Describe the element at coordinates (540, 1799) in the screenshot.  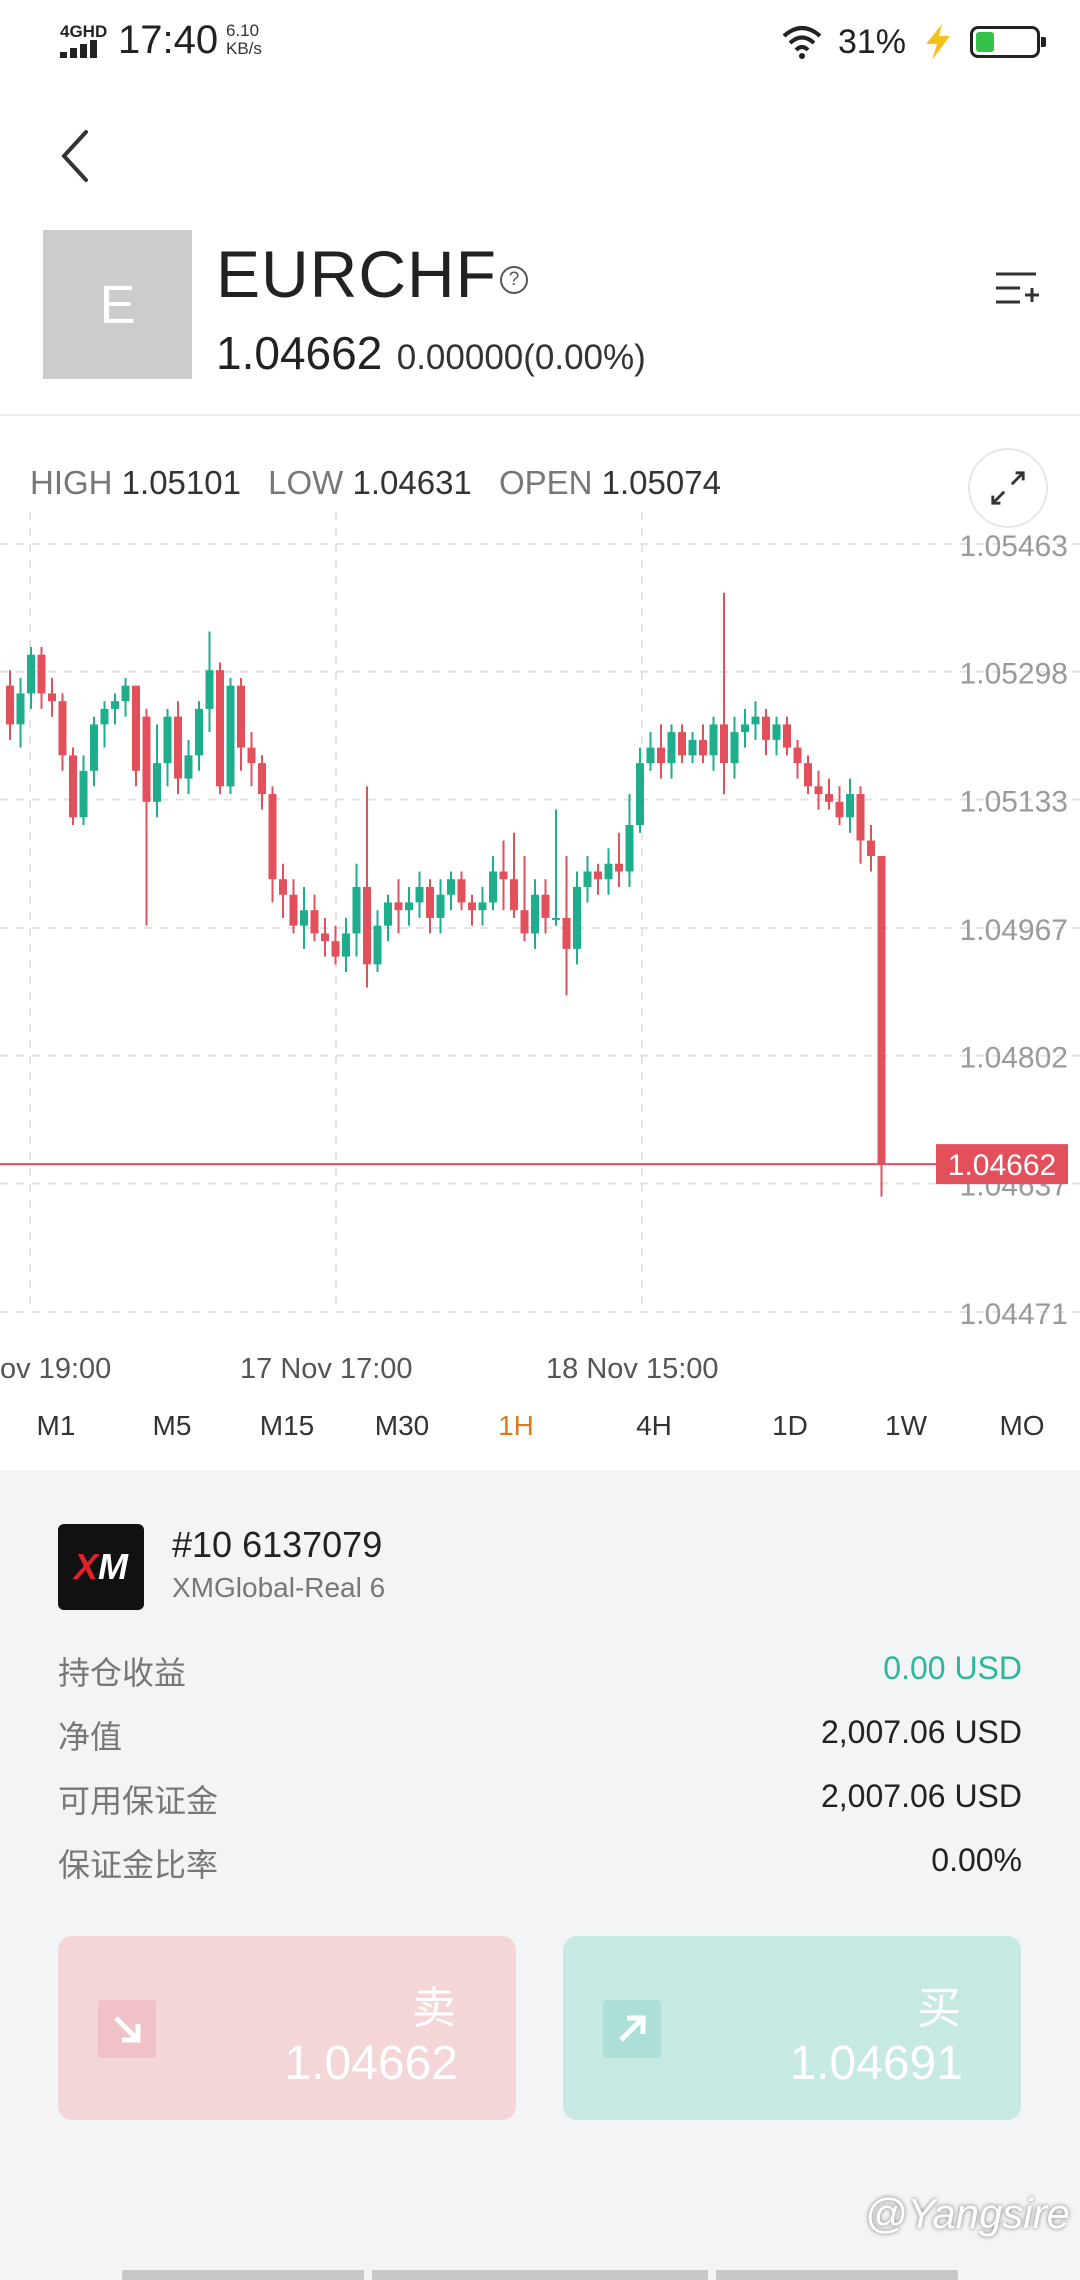
I see `row-free-margin: 可用保证金 2,007.06 USD` at that location.